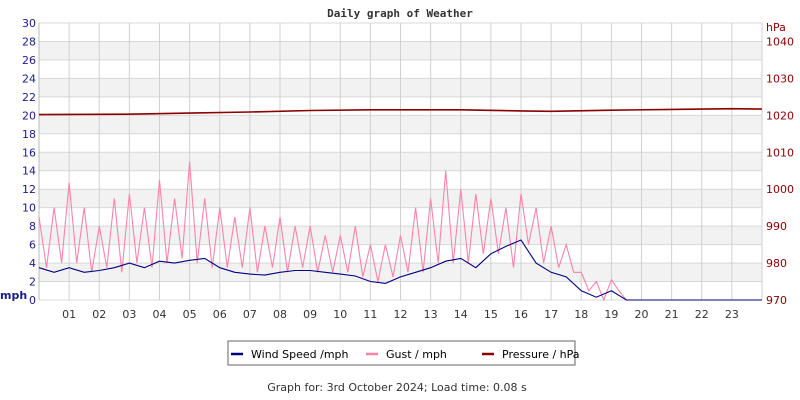 This screenshot has width=800, height=400. I want to click on x-tick-label: 20, so click(642, 314).